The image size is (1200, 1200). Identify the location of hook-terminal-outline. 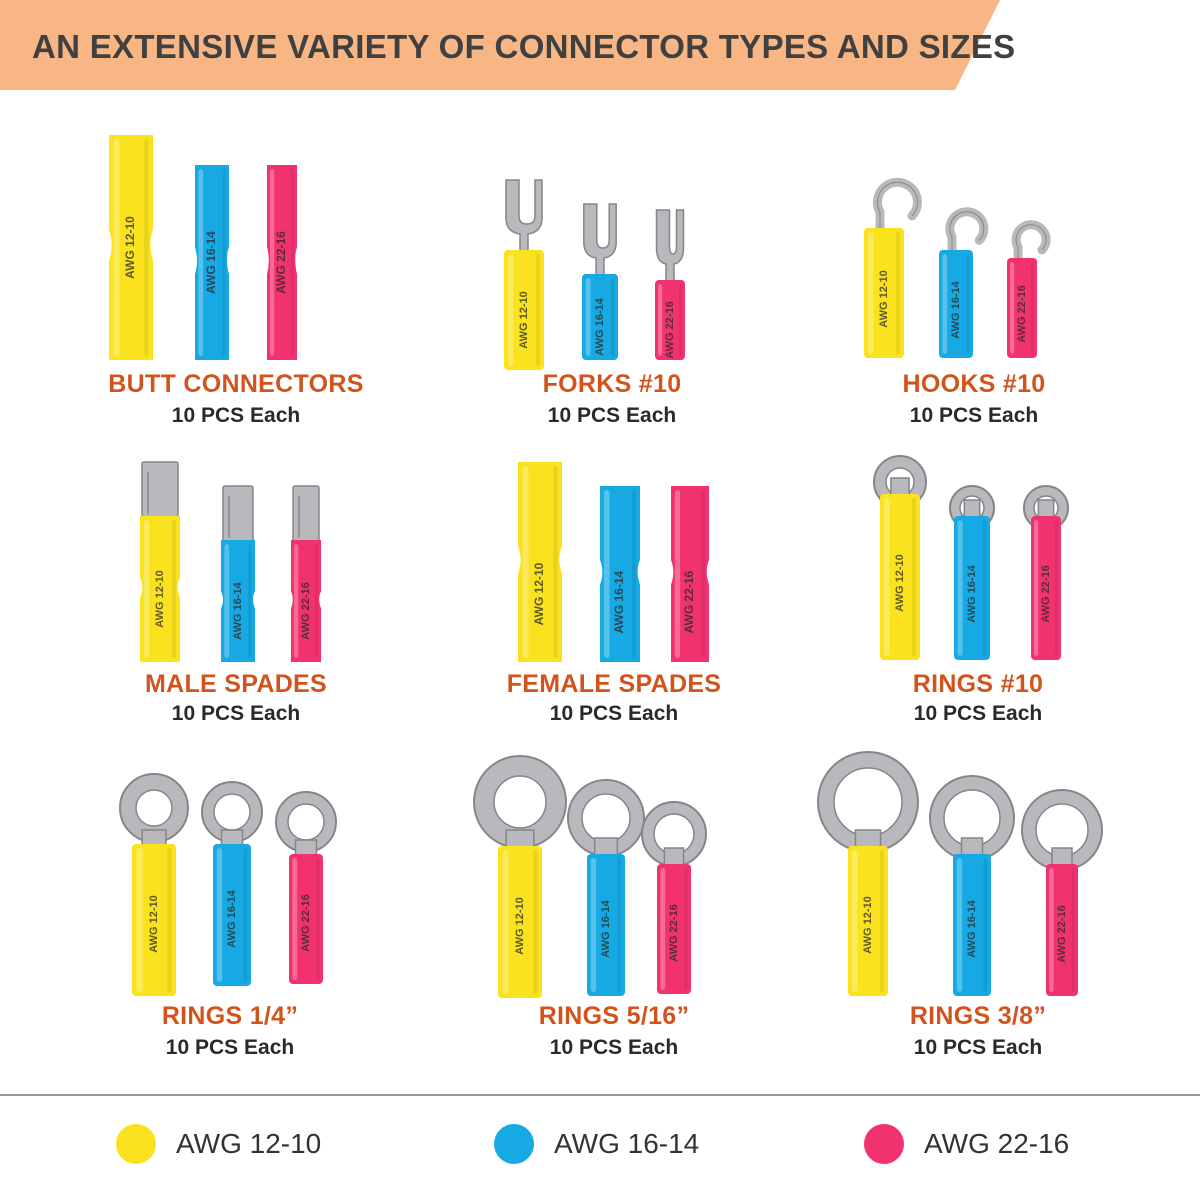
(967, 235).